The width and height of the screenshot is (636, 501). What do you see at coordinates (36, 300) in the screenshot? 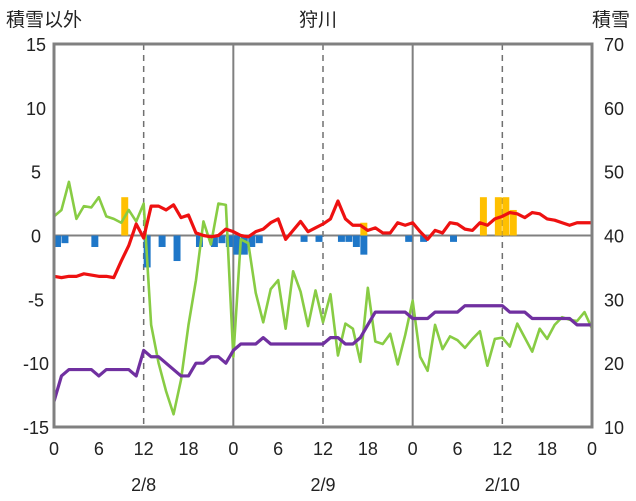
I see `left-tick-label: -5` at bounding box center [36, 300].